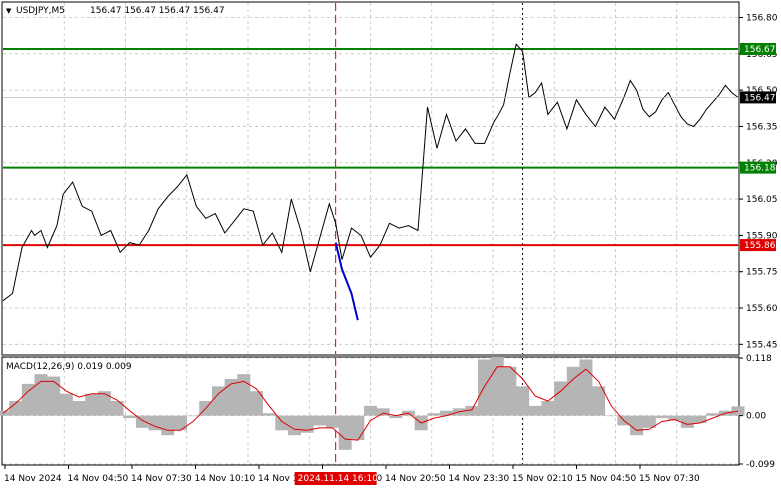 The width and height of the screenshot is (781, 493). What do you see at coordinates (9, 11) in the screenshot?
I see `symbol-triangle-icon: ▼` at bounding box center [9, 11].